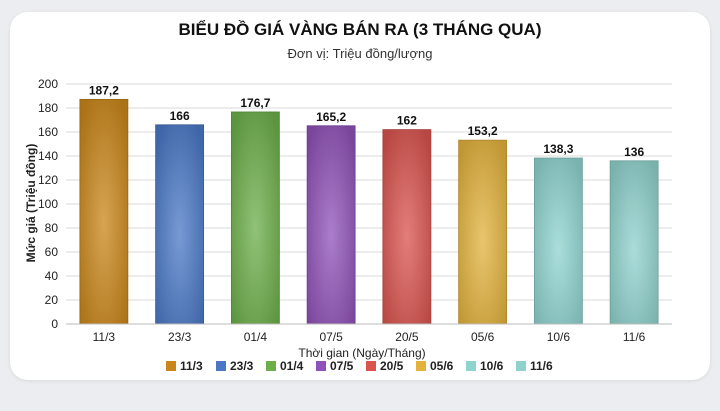  I want to click on y-tick-label: 20, so click(52, 300).